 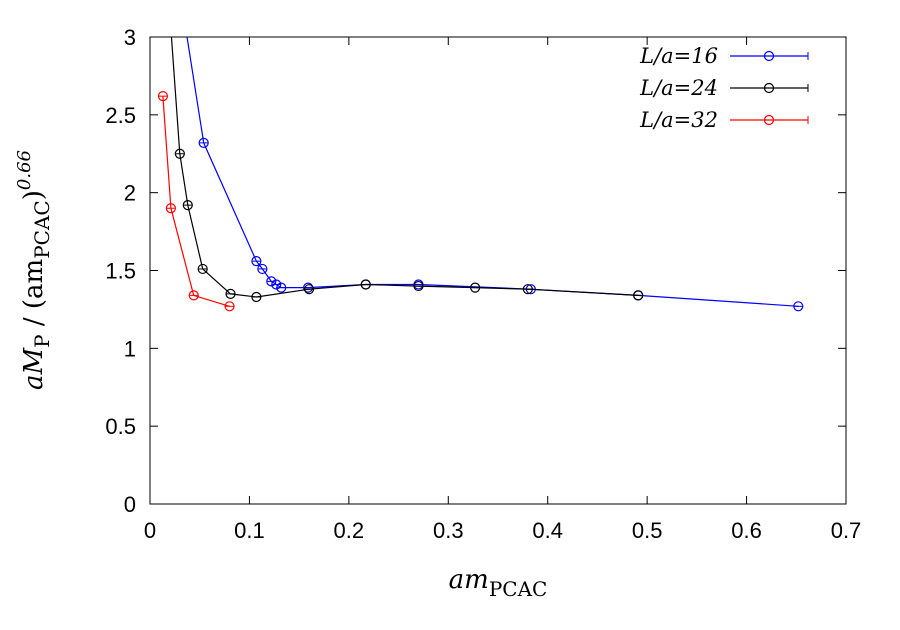 What do you see at coordinates (120, 426) in the screenshot?
I see `y-tick-label: 0.5` at bounding box center [120, 426].